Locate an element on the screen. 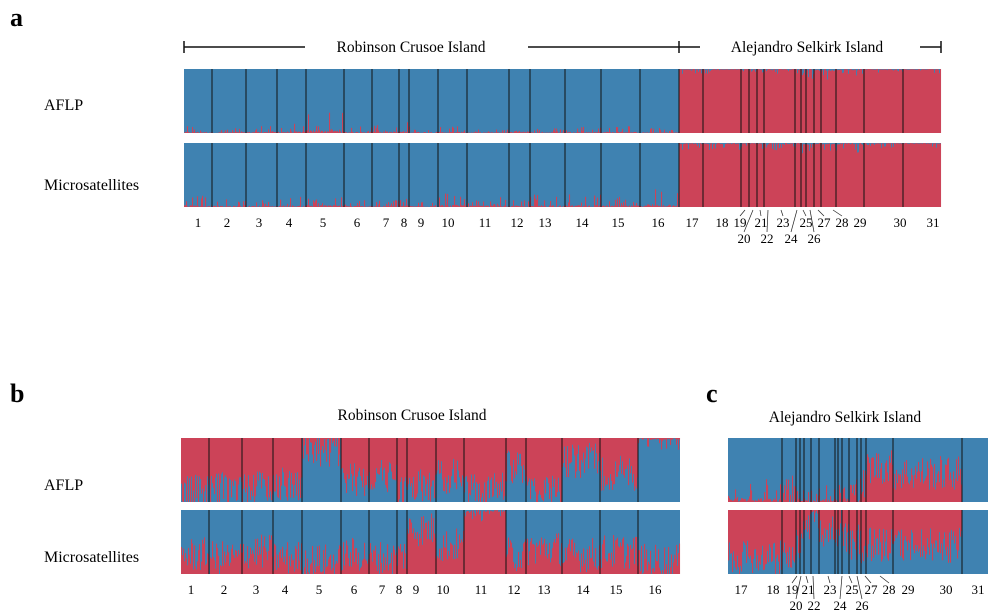 Image resolution: width=991 pixels, height=615 pixels. row-label-micro-a: Microsatellites is located at coordinates (91, 185).